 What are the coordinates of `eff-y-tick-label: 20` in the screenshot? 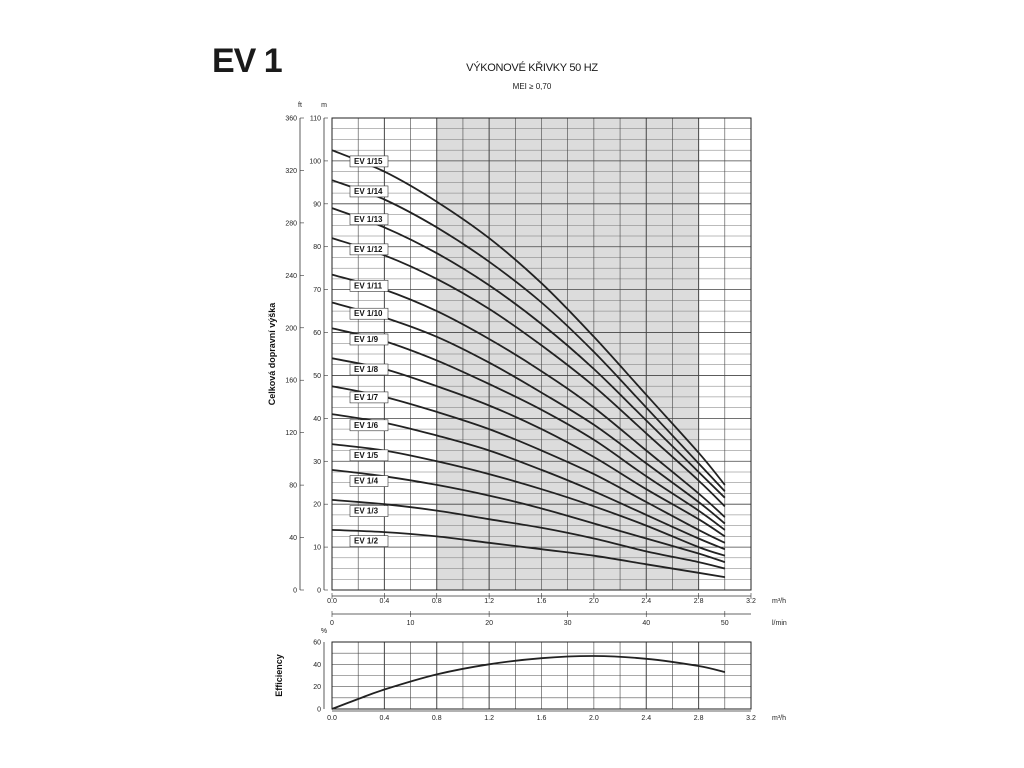 It's located at (317, 687).